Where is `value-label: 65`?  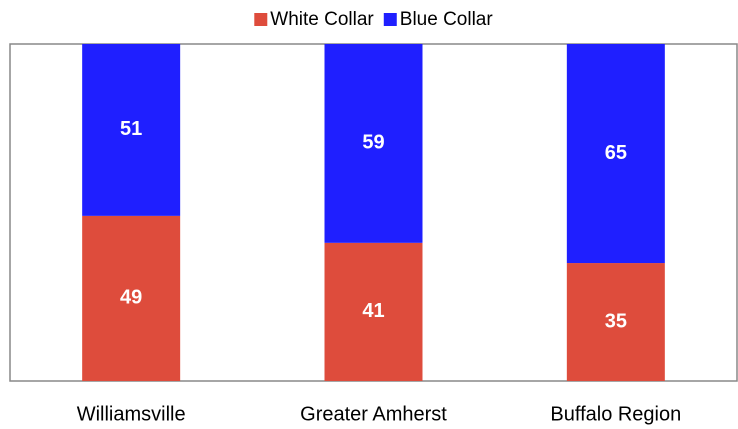
value-label: 65 is located at coordinates (616, 153).